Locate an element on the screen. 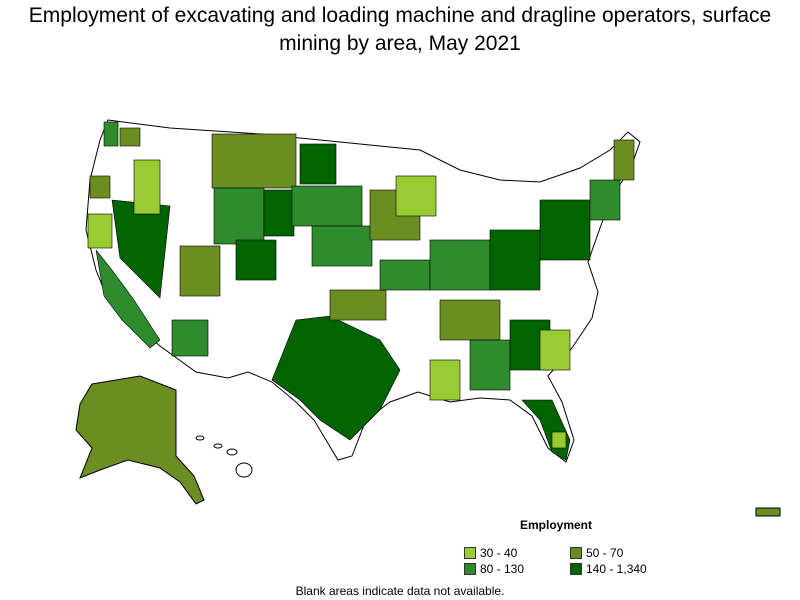 This screenshot has width=800, height=600. legend-label: 80 - 130 is located at coordinates (502, 569).